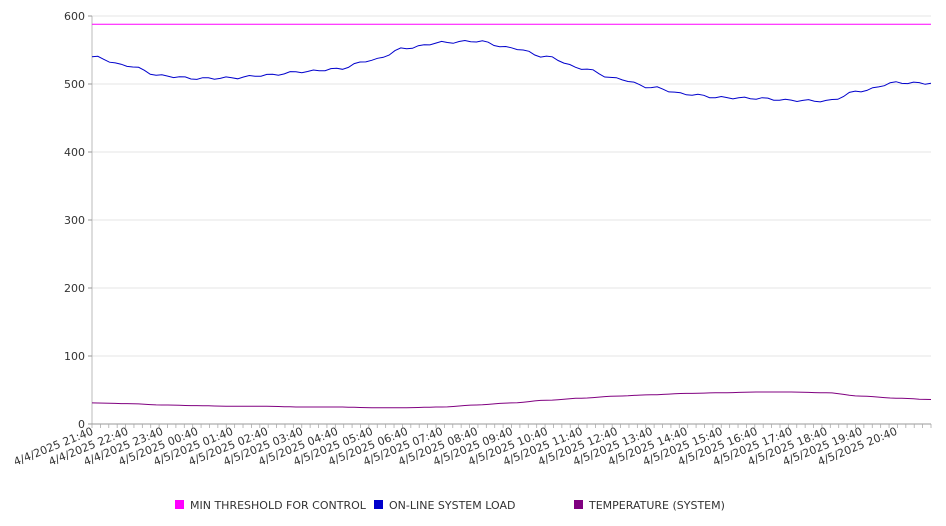 The image size is (946, 526). What do you see at coordinates (74, 356) in the screenshot?
I see `y-tick-label: 100` at bounding box center [74, 356].